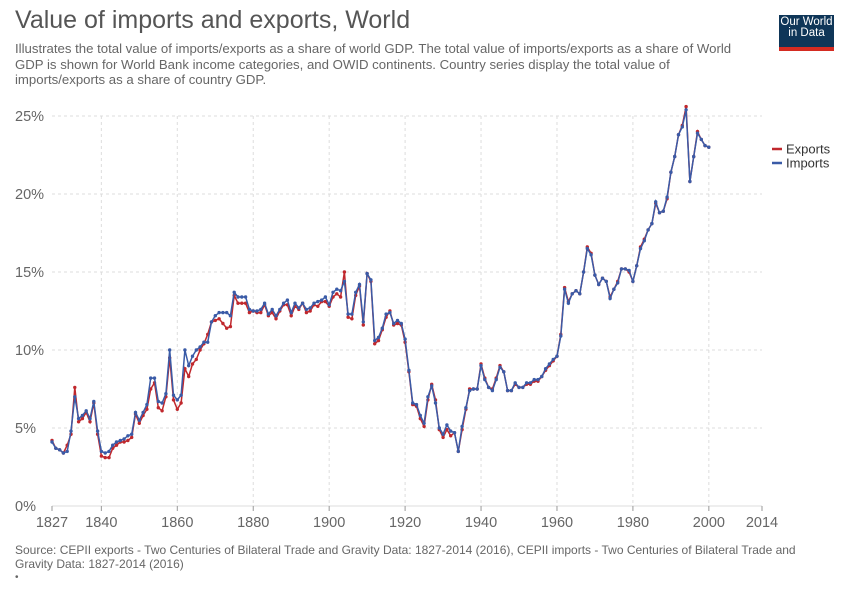 The image size is (850, 600). What do you see at coordinates (806, 33) in the screenshot?
I see `owid-logo: Our World in Data` at bounding box center [806, 33].